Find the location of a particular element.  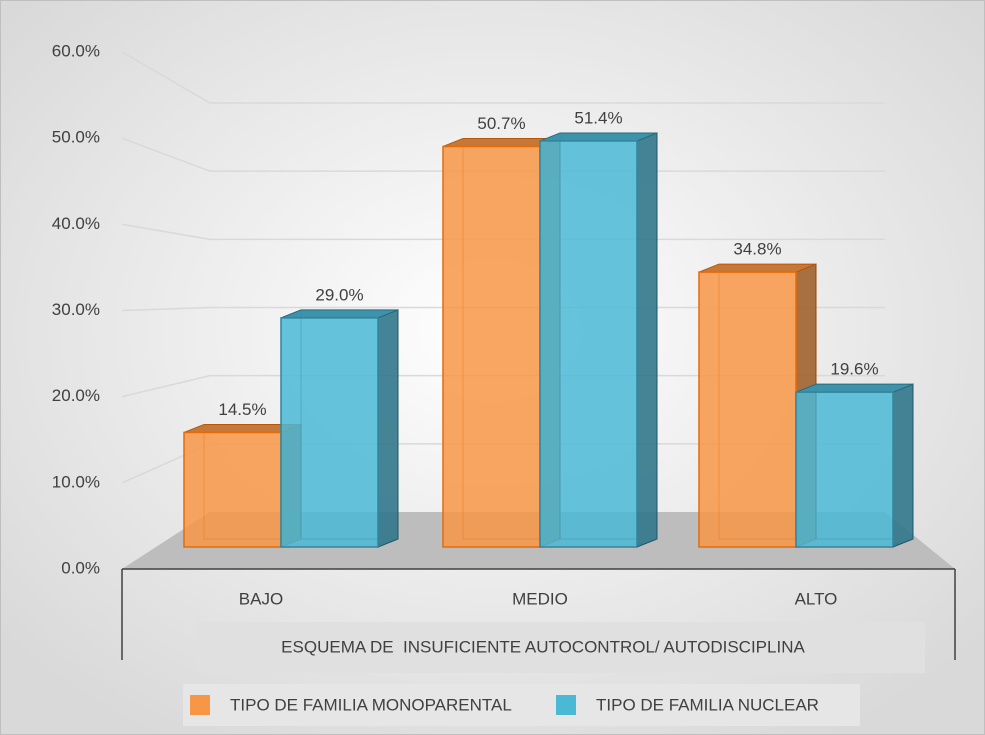

y-tick-label: 40.0% is located at coordinates (76, 223).